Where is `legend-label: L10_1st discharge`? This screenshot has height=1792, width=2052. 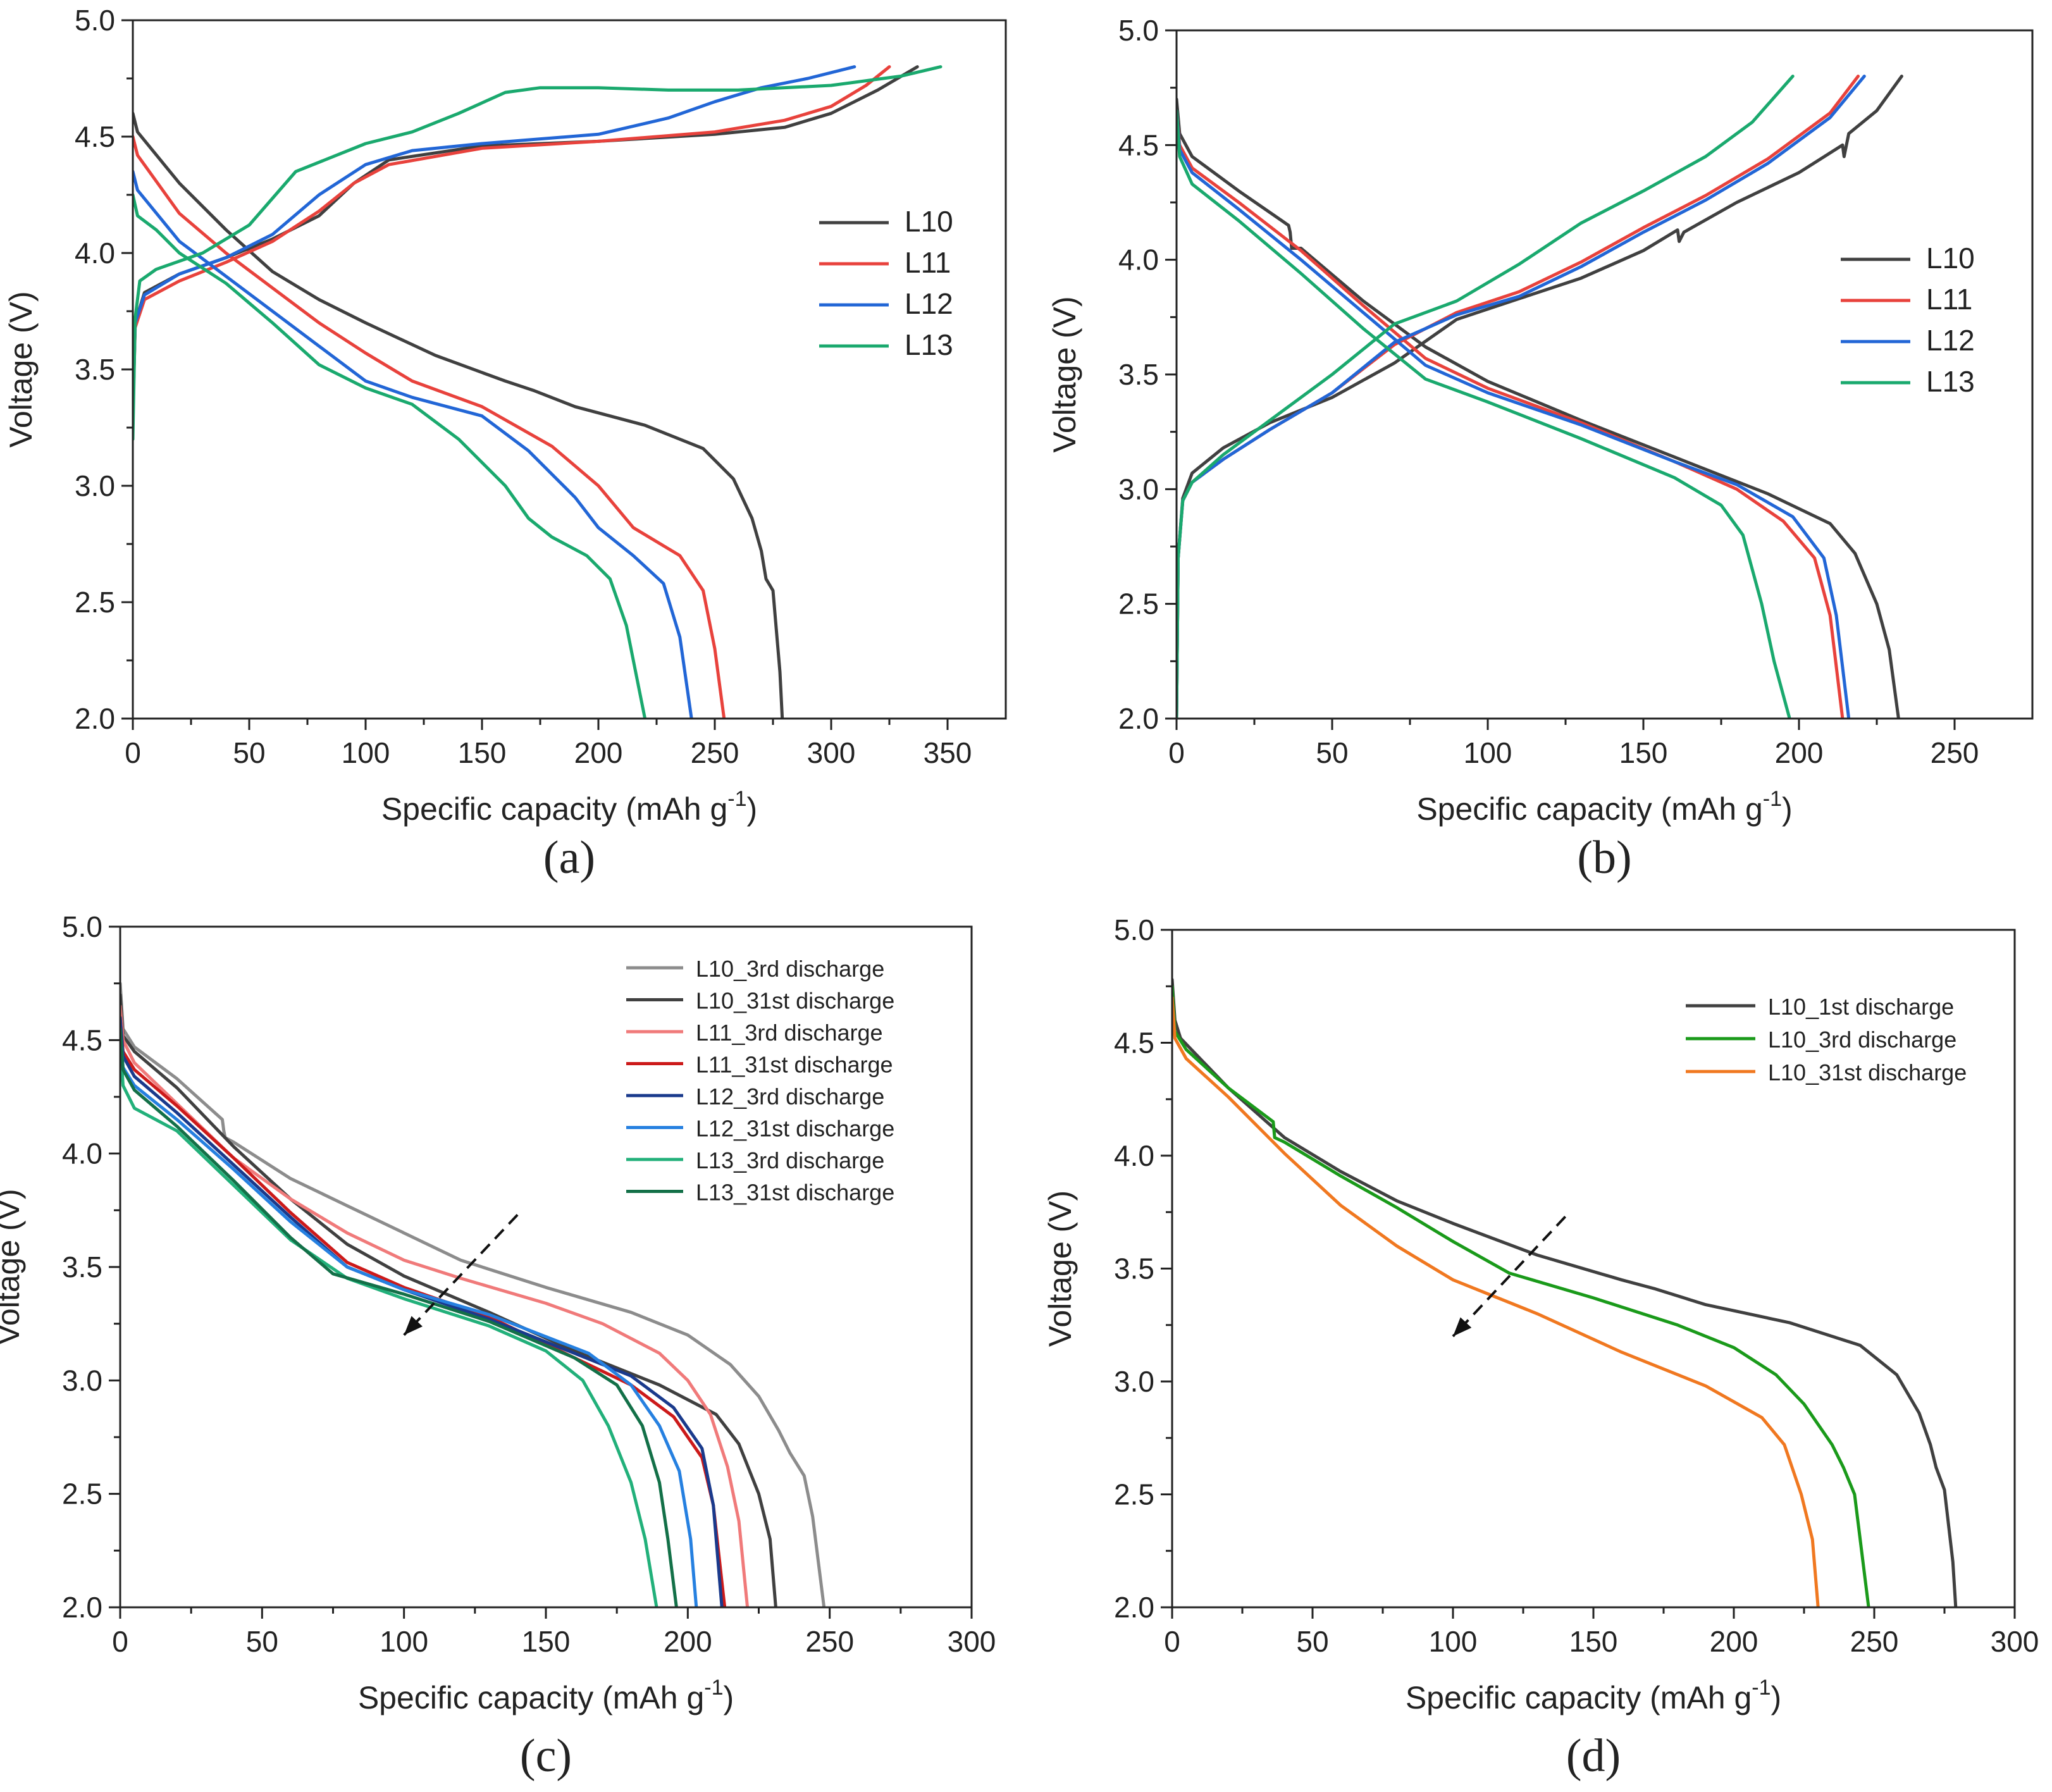 legend-label: L10_1st discharge is located at coordinates (1861, 1007).